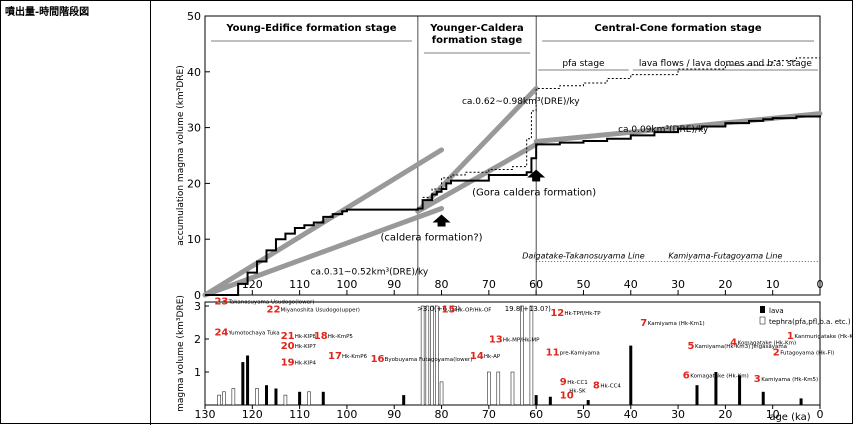  I want to click on trend-label: ca.0.31~0.52km³(DRE)/ky, so click(370, 272).